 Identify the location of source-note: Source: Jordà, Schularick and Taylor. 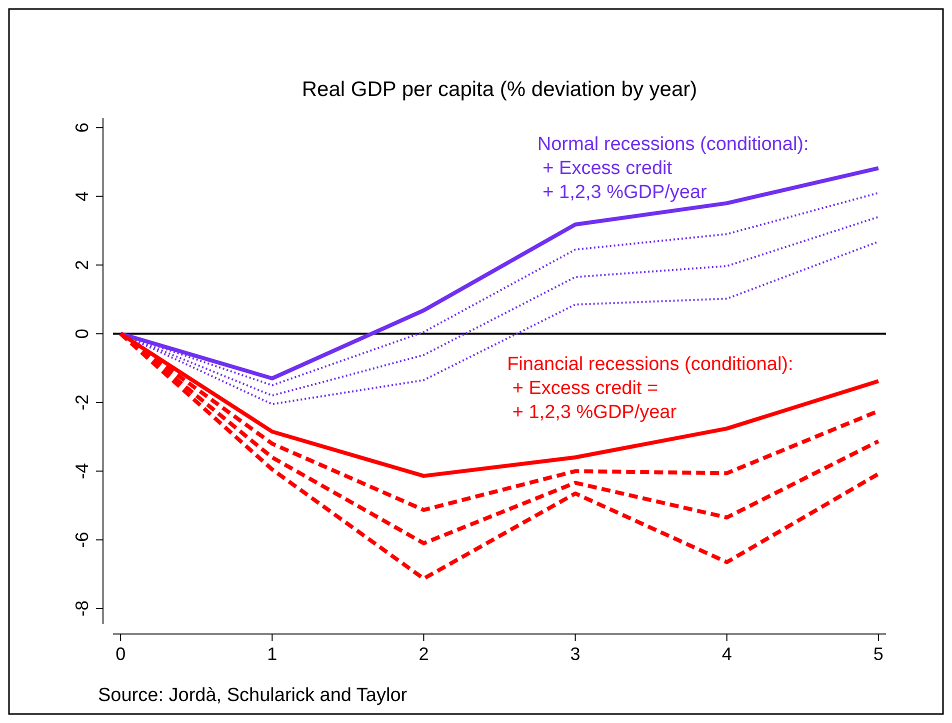
(253, 695).